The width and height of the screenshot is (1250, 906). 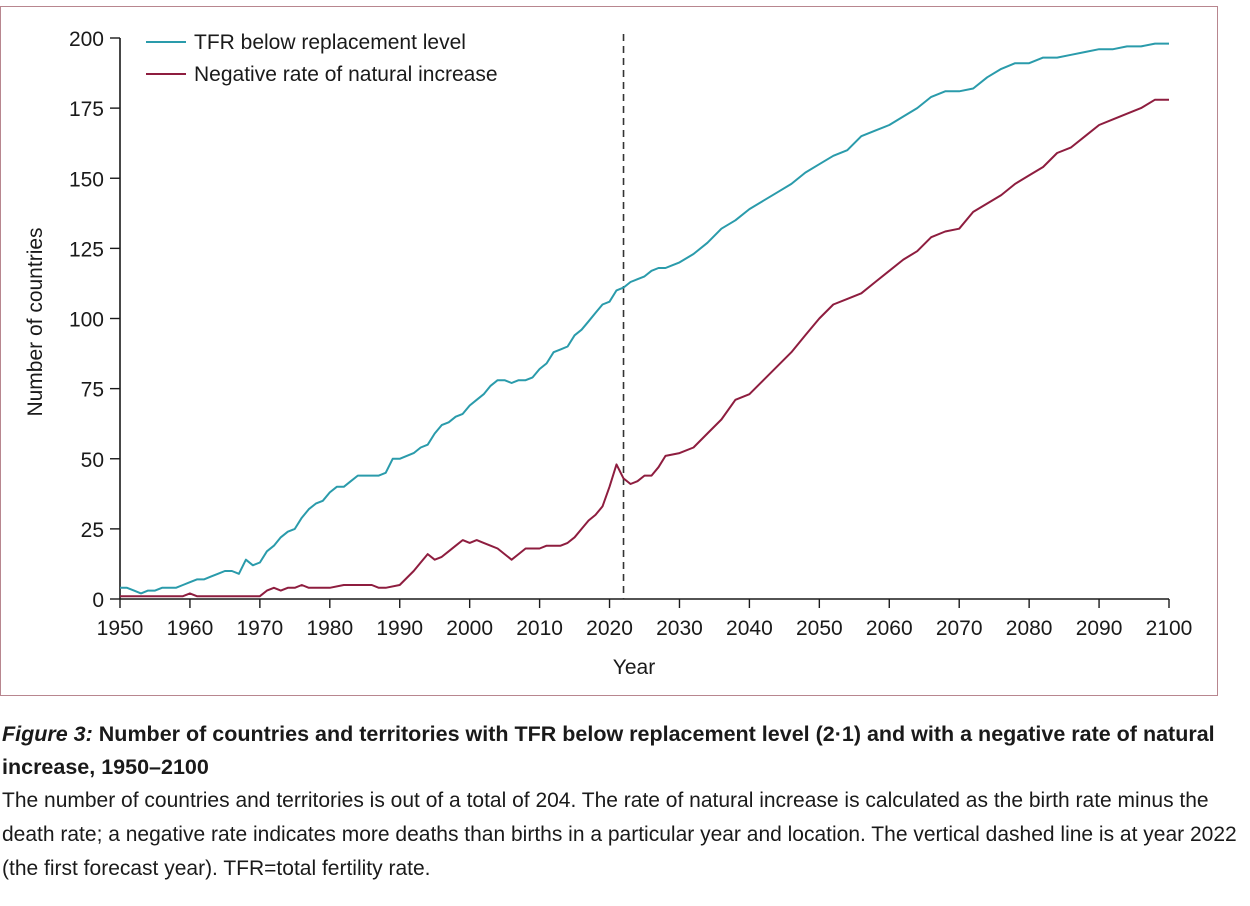 What do you see at coordinates (1029, 628) in the screenshot?
I see `x-tick-label: 2080` at bounding box center [1029, 628].